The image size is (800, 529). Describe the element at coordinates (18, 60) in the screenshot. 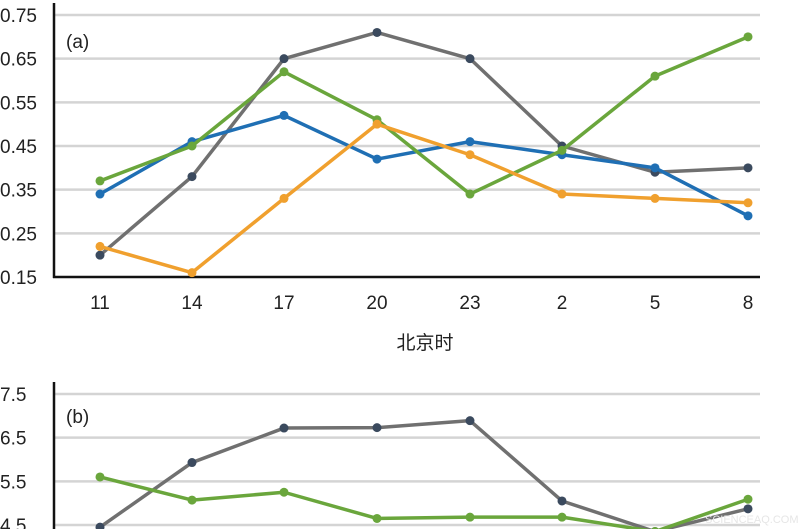

I see `y-tick-label: 0.65` at that location.